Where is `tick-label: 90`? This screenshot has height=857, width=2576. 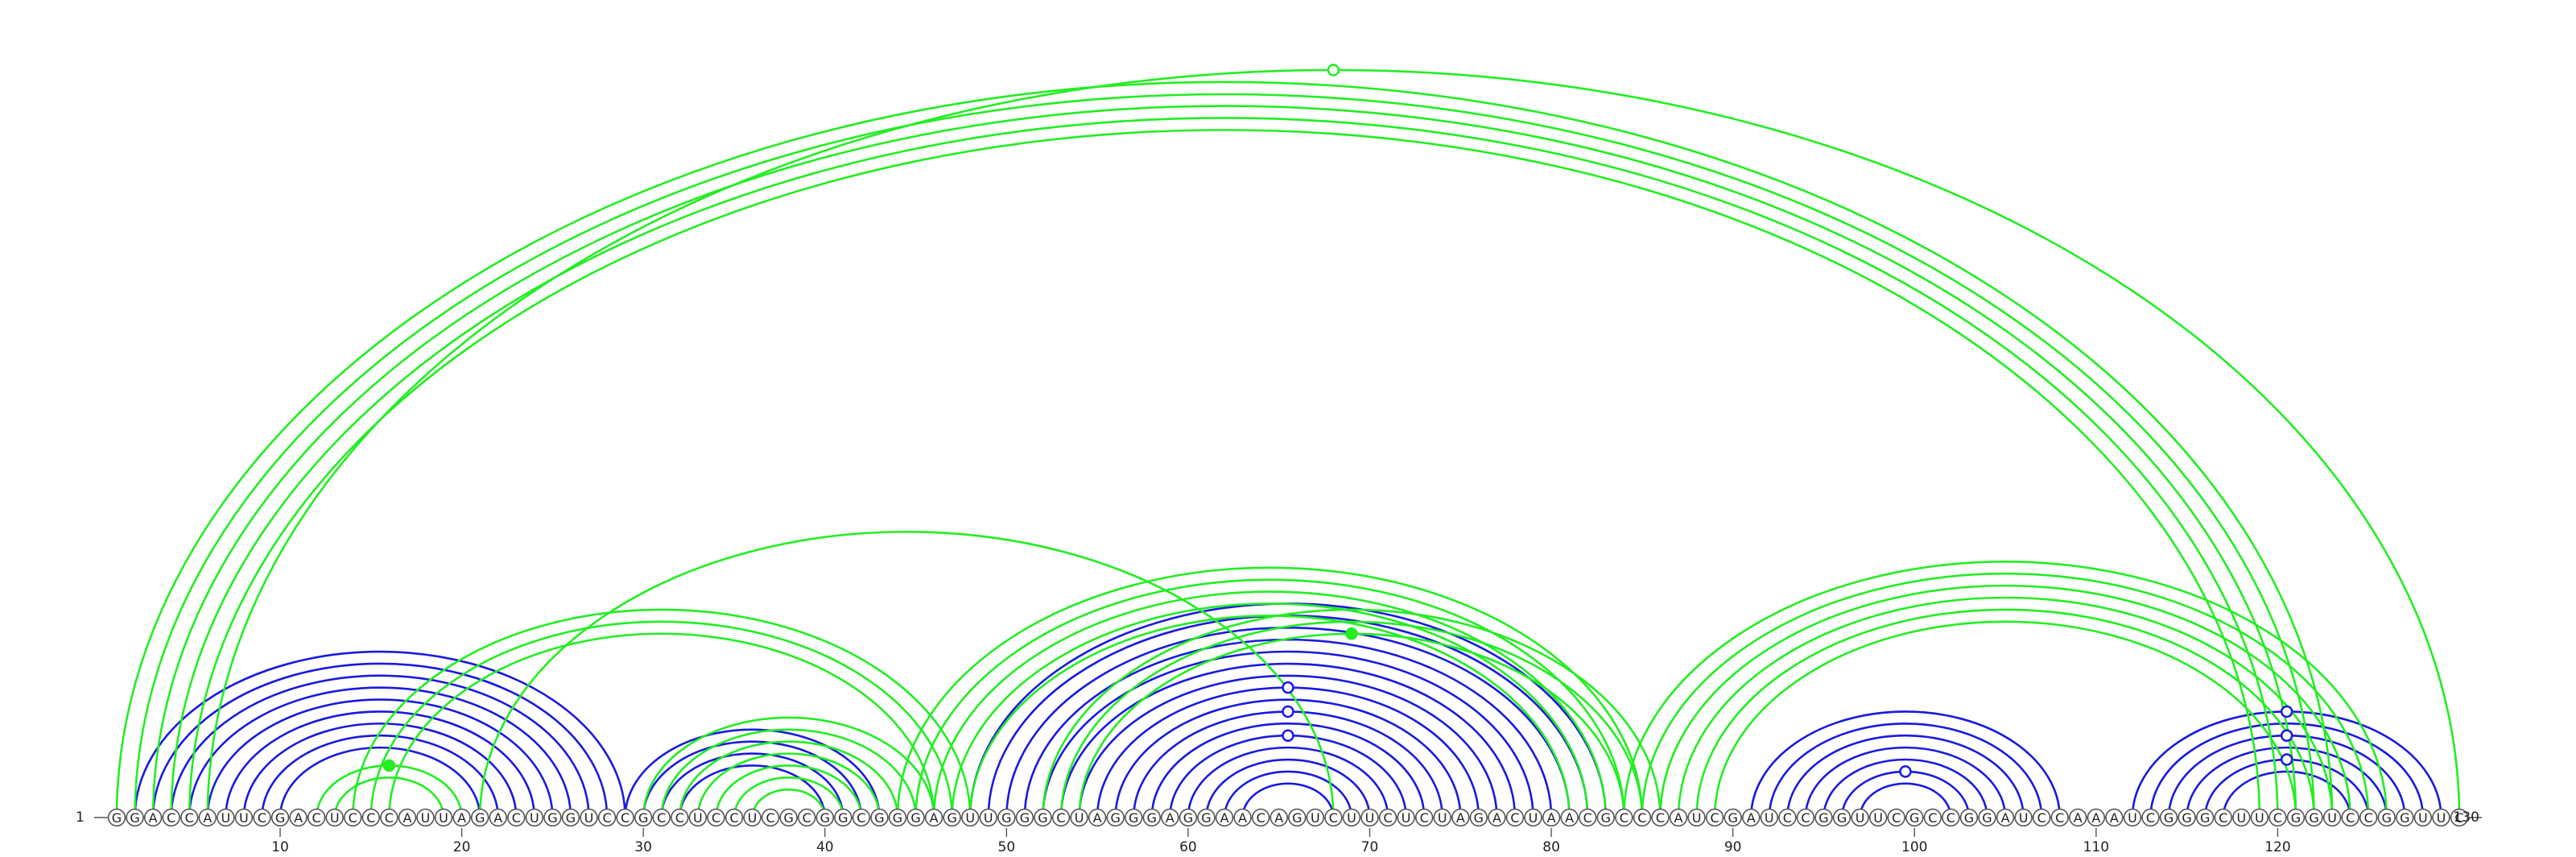
tick-label: 90 is located at coordinates (1733, 847).